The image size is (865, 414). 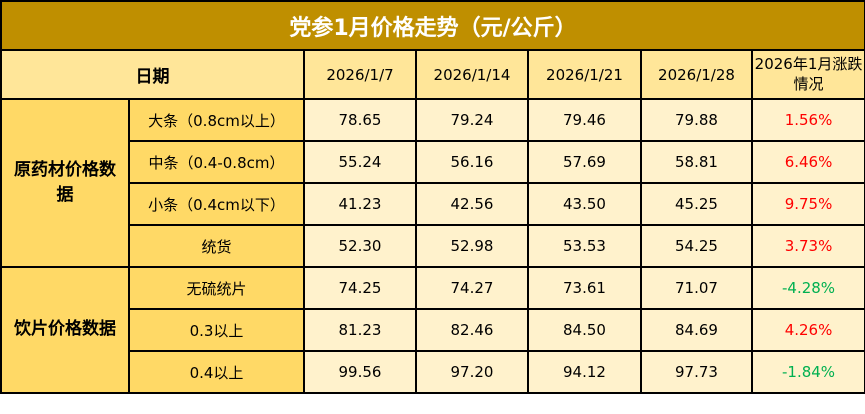 What do you see at coordinates (360, 204) in the screenshot?
I see `price-cell: 41.23` at bounding box center [360, 204].